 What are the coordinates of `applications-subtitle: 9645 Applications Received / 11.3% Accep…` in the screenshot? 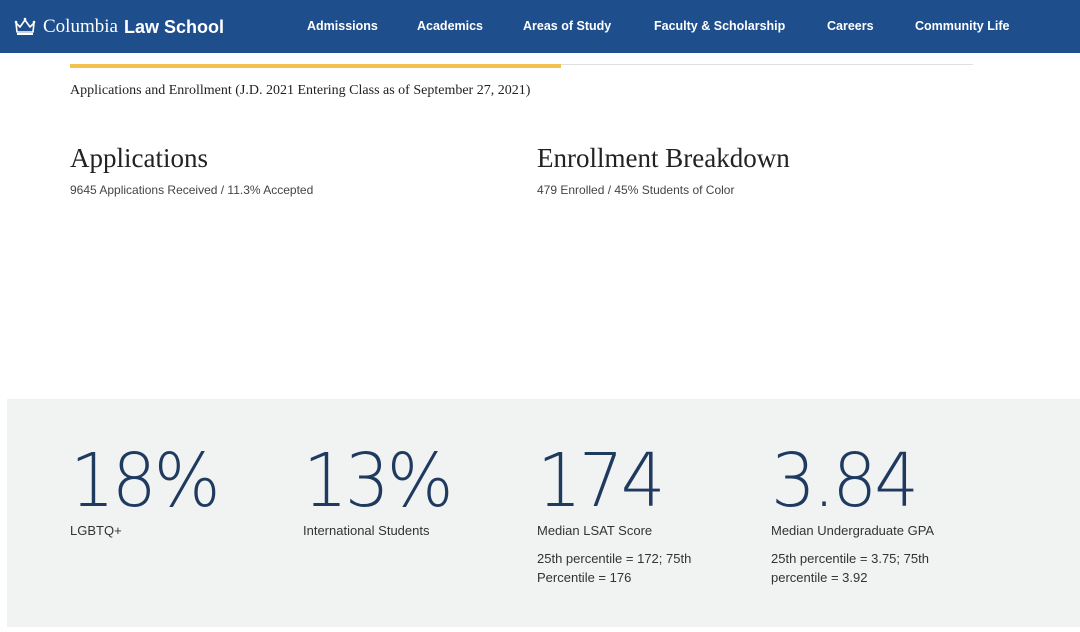 It's located at (192, 190).